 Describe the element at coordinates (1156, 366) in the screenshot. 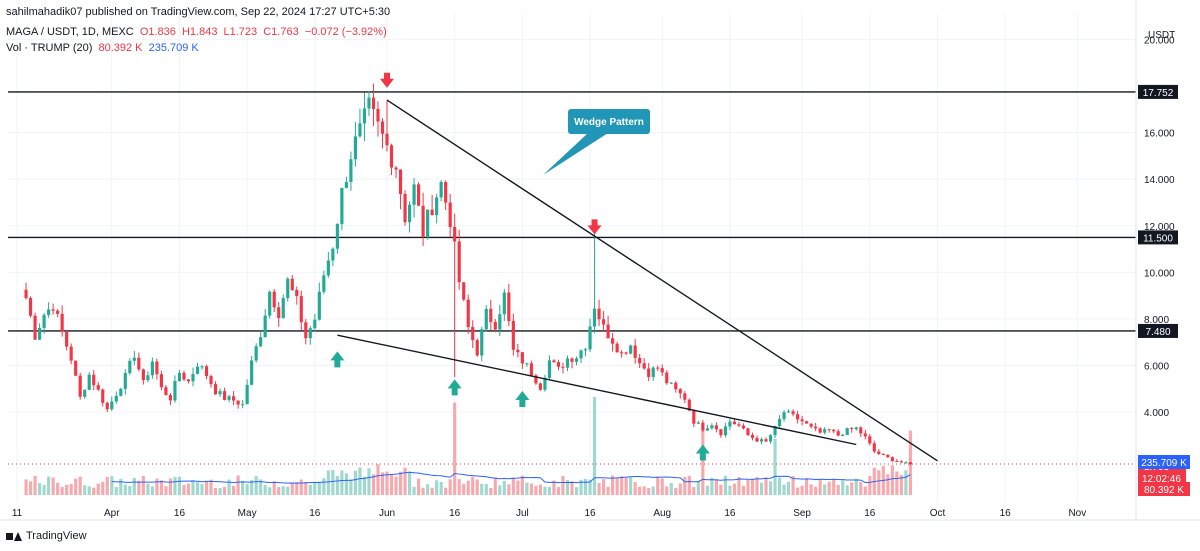

I see `price-tick-label: 6.000` at that location.